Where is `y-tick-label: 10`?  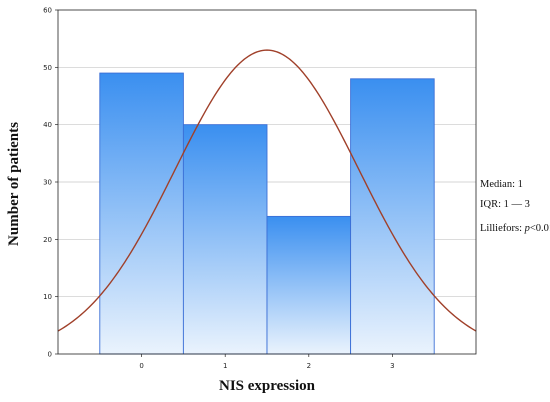 y-tick-label: 10 is located at coordinates (47, 297).